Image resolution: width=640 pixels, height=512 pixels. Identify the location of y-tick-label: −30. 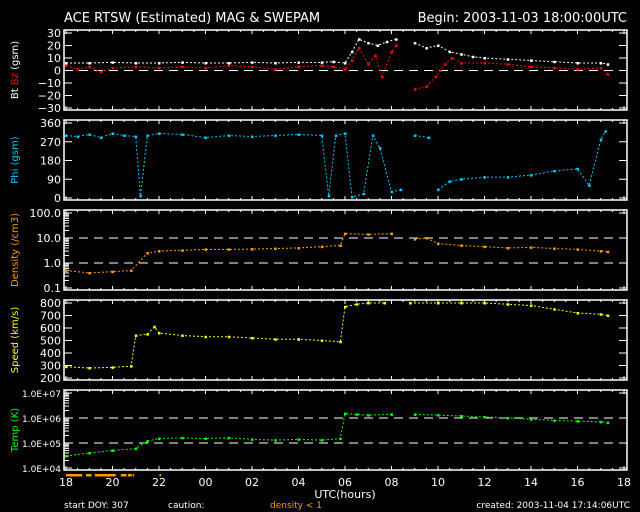
(49, 108).